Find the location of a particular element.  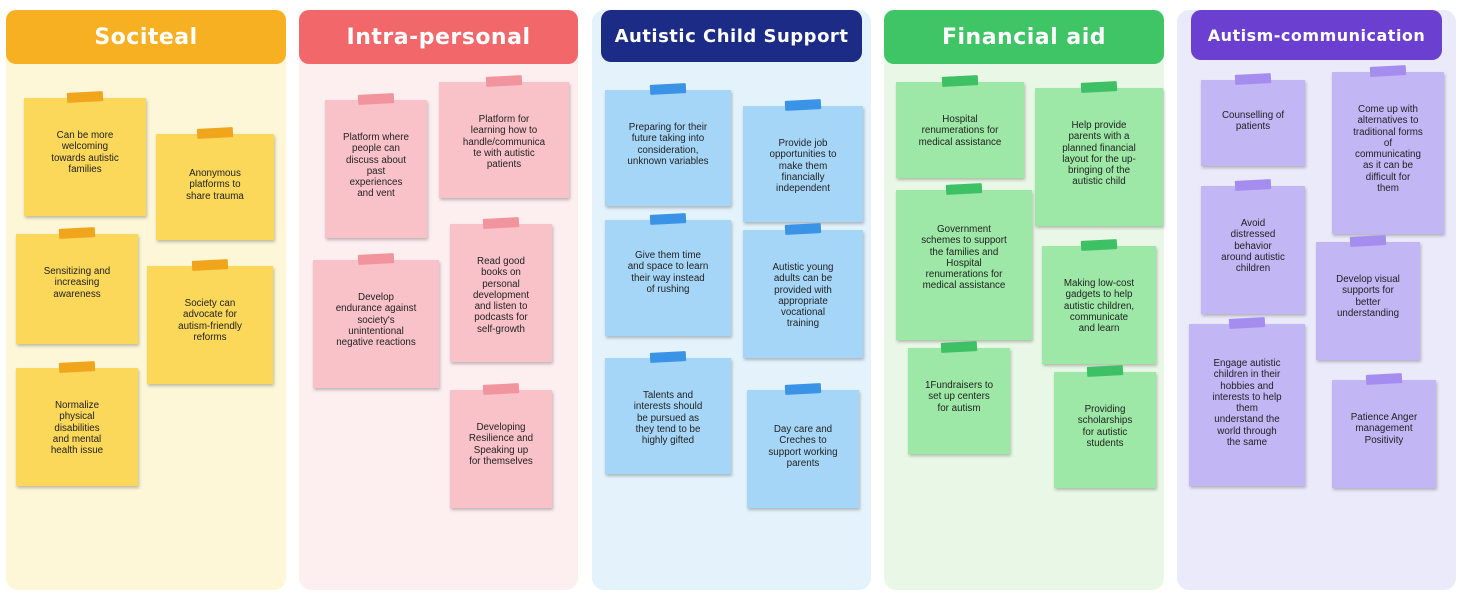

sticky-note: Anonymous platforms to share trauma is located at coordinates (215, 183).